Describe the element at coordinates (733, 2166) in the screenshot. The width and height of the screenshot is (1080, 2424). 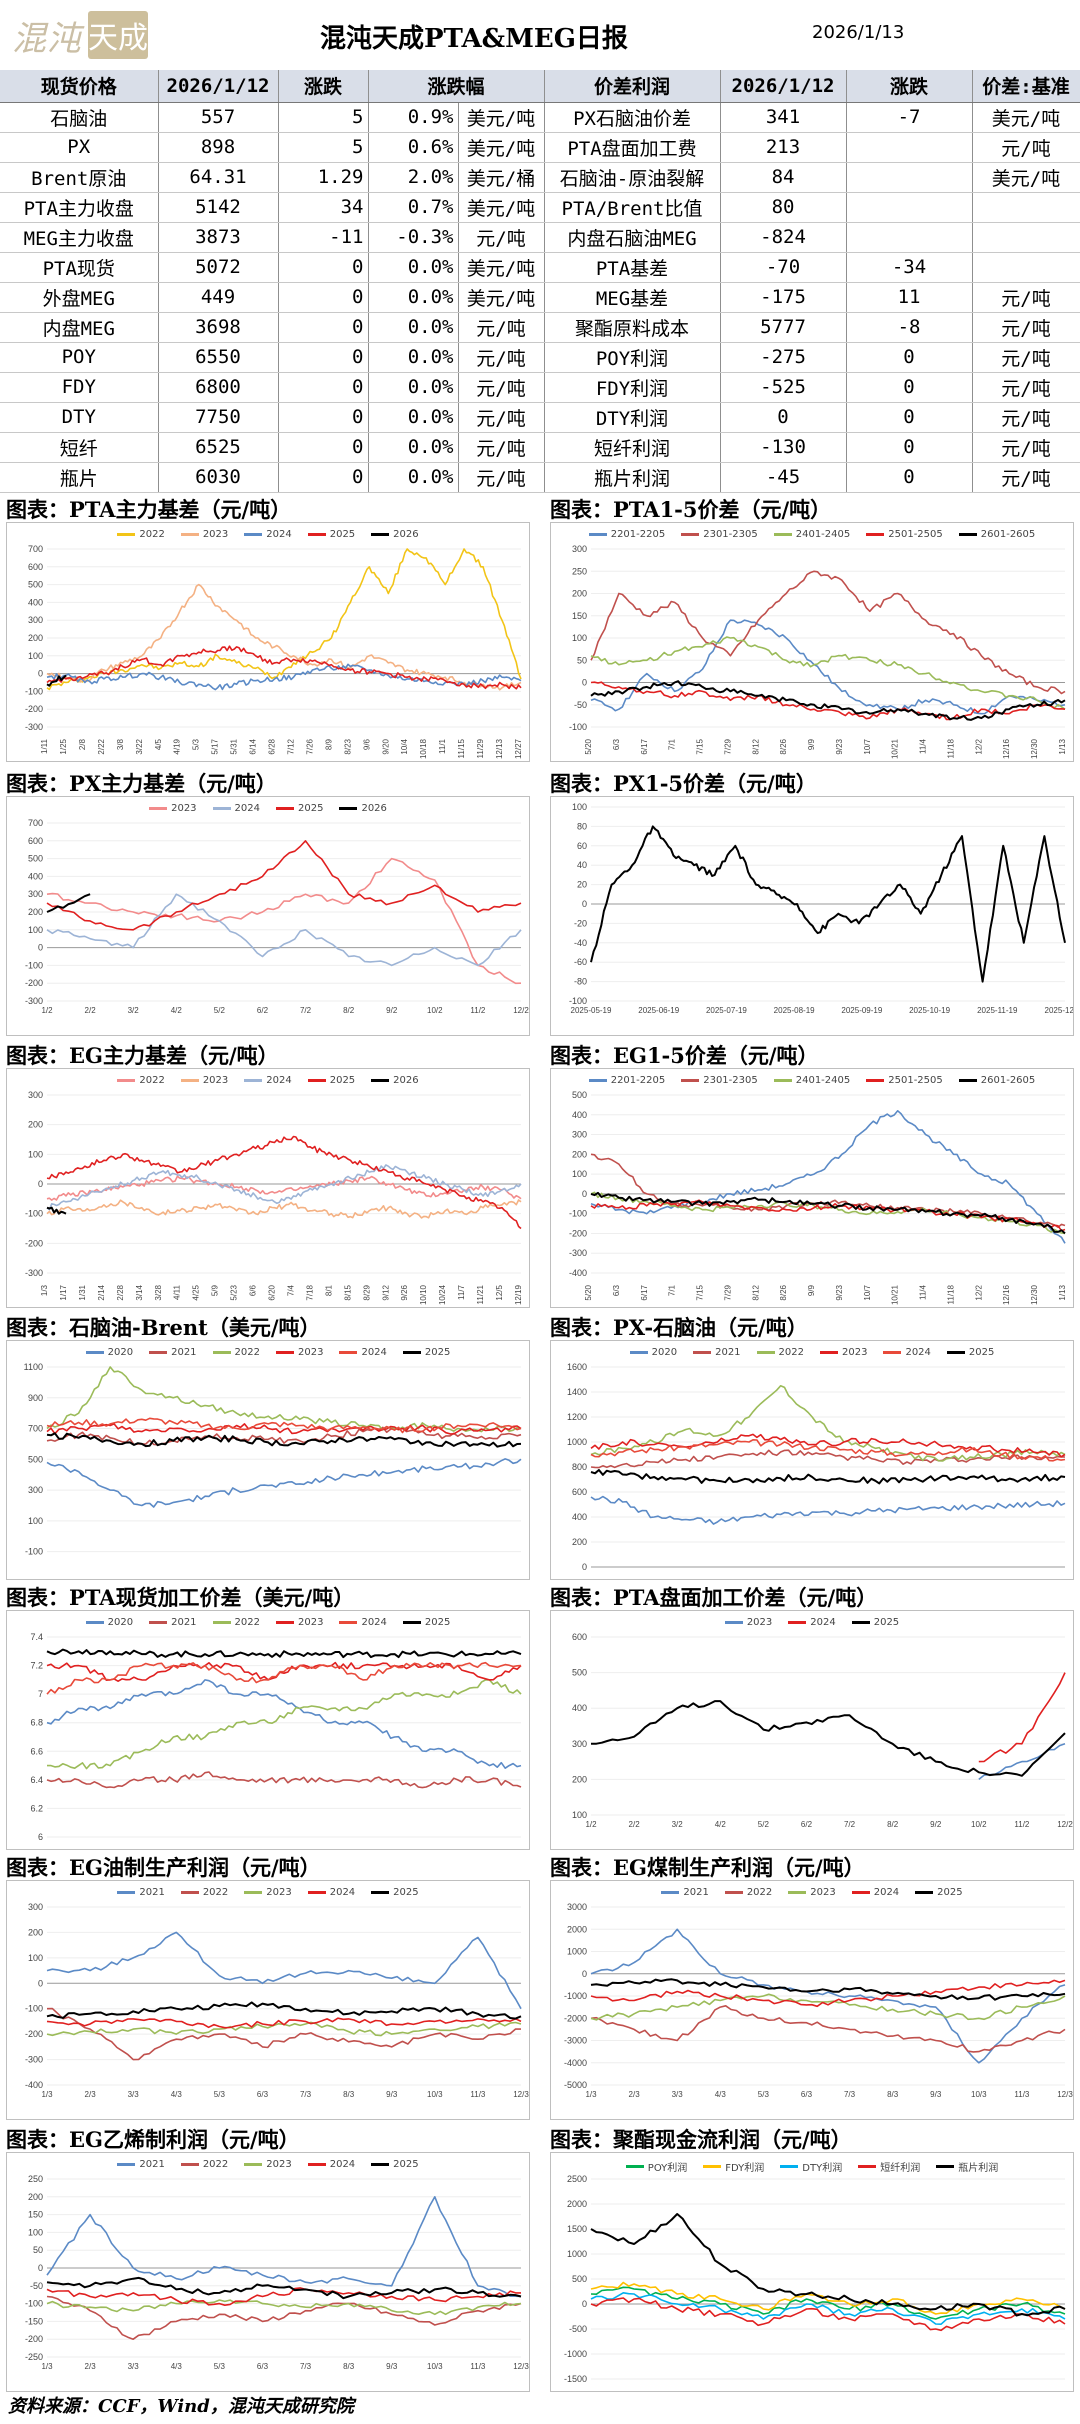
I see `legend-item: FDY利润` at that location.